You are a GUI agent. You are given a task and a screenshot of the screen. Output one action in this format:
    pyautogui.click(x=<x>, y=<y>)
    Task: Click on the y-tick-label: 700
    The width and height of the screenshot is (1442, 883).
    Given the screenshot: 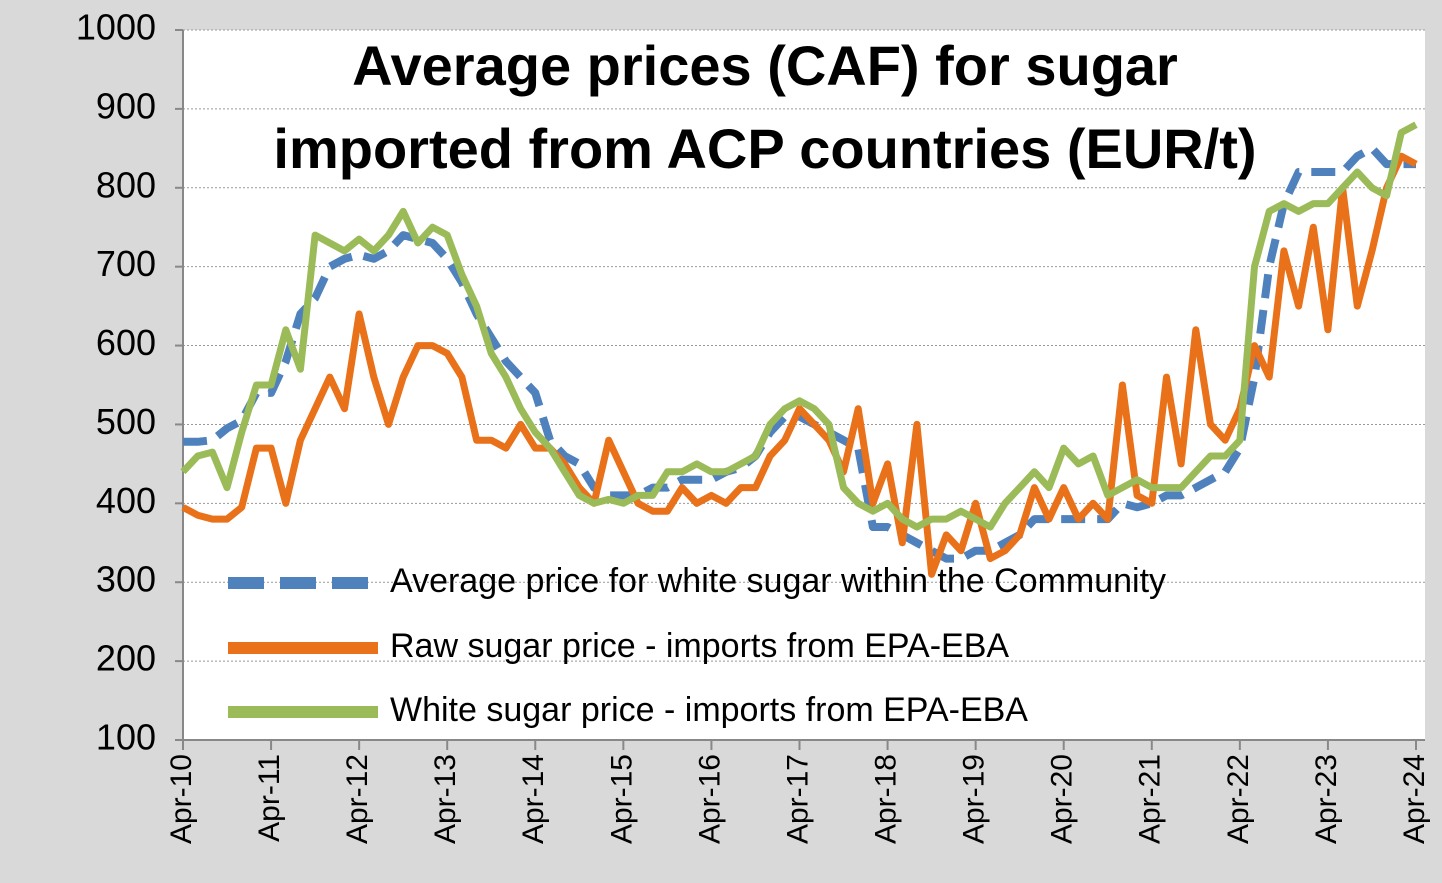 What is the action you would take?
    pyautogui.click(x=126, y=263)
    